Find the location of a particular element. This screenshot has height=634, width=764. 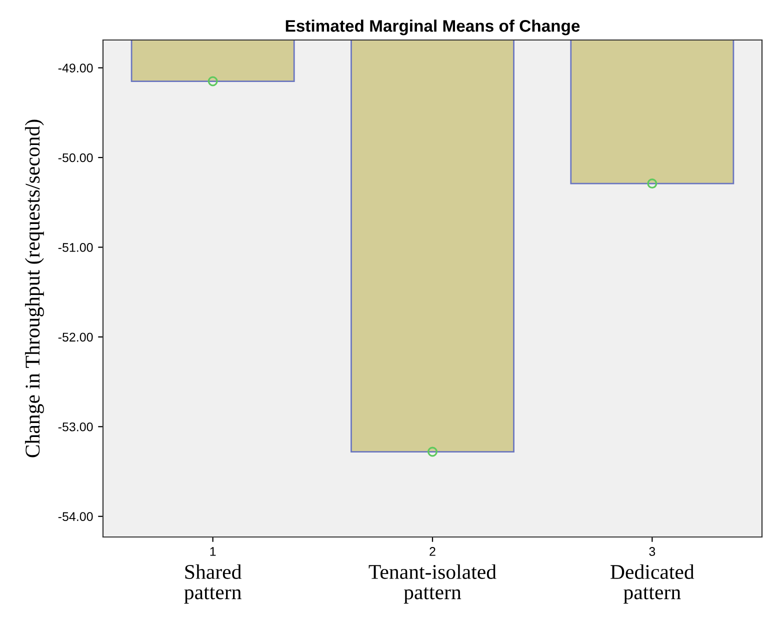

x-tick-label: 3 is located at coordinates (652, 551).